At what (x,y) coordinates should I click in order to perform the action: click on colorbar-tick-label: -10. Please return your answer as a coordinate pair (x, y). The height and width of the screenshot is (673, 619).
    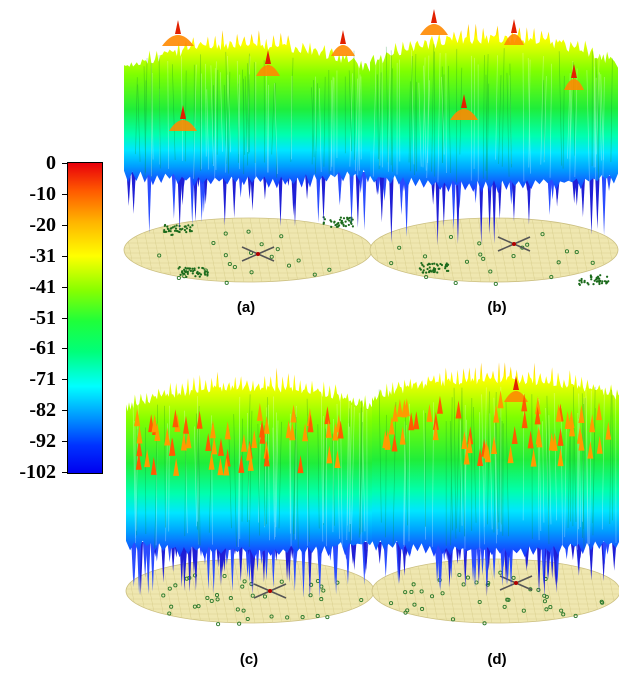
    Looking at the image, I should click on (42, 193).